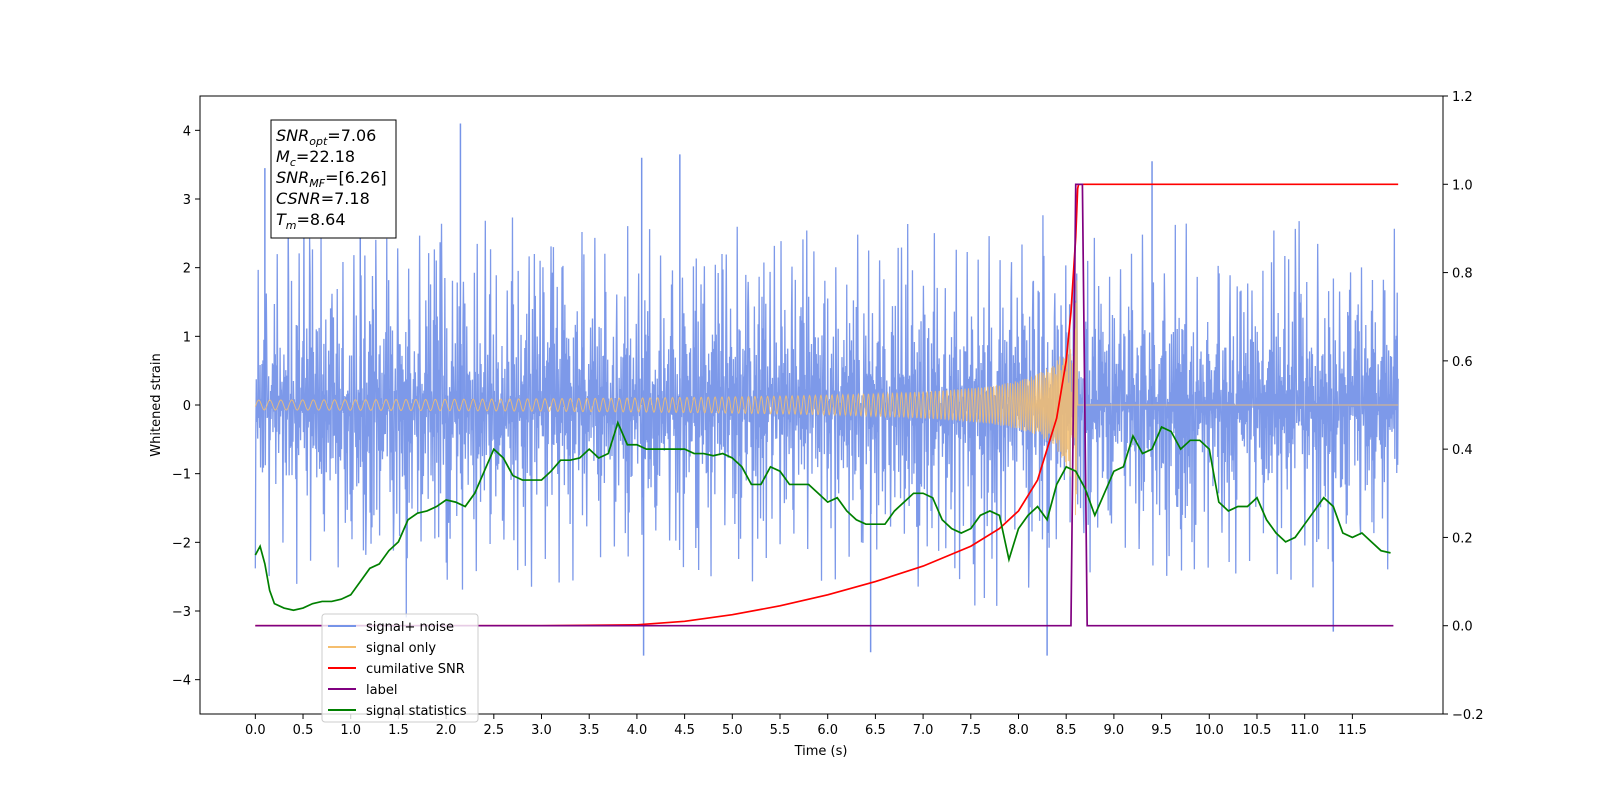 This screenshot has width=1600, height=800. Describe the element at coordinates (1018, 730) in the screenshot. I see `x-tick-label: 8.0` at that location.